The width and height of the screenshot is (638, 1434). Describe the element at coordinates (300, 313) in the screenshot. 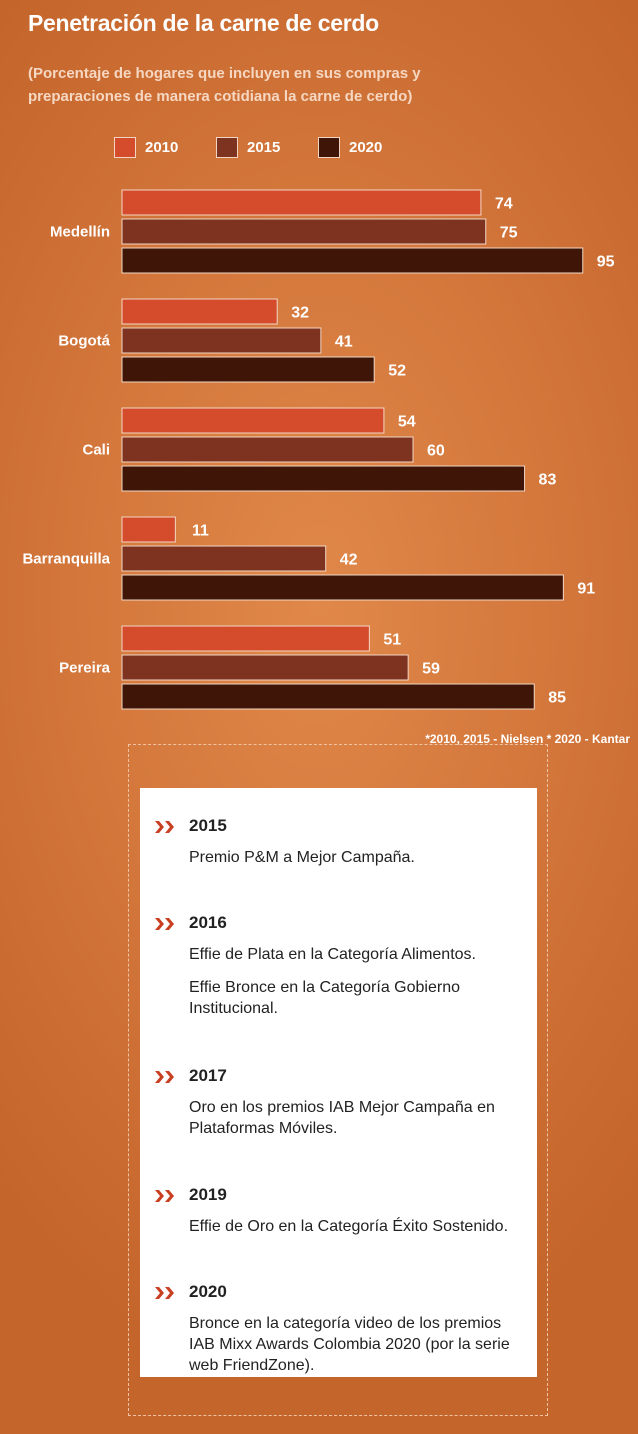

I see `bar-value-label: 32` at that location.